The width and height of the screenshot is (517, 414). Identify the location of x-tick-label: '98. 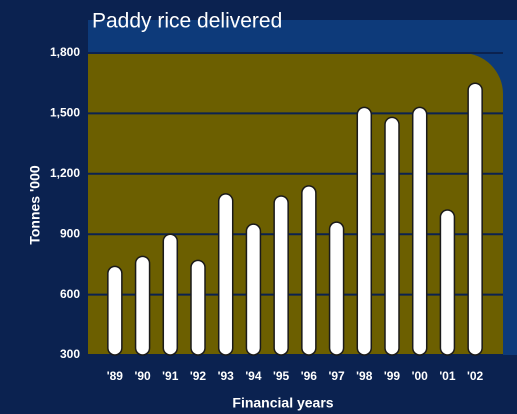
(364, 376).